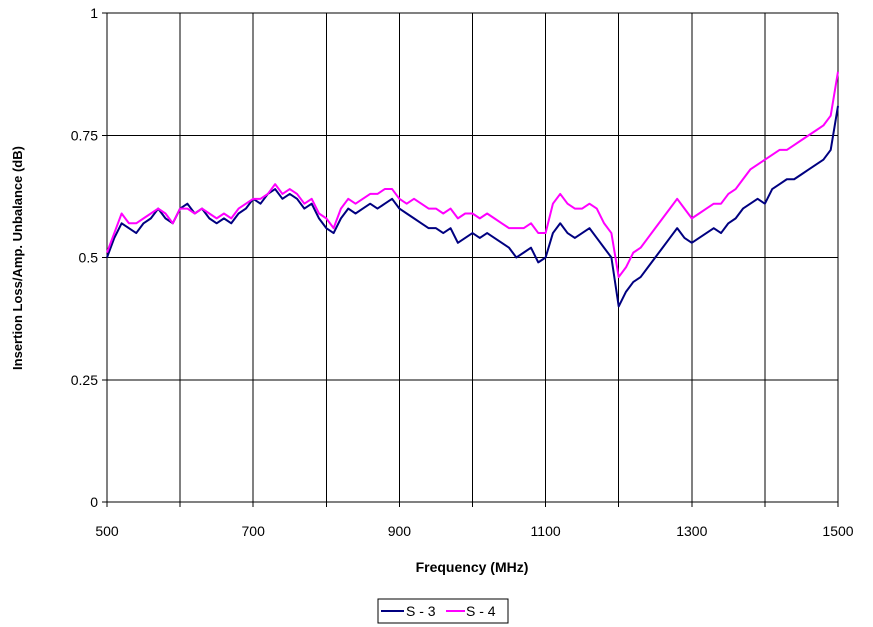 The image size is (873, 627). I want to click on x-tick-label: 1500, so click(837, 531).